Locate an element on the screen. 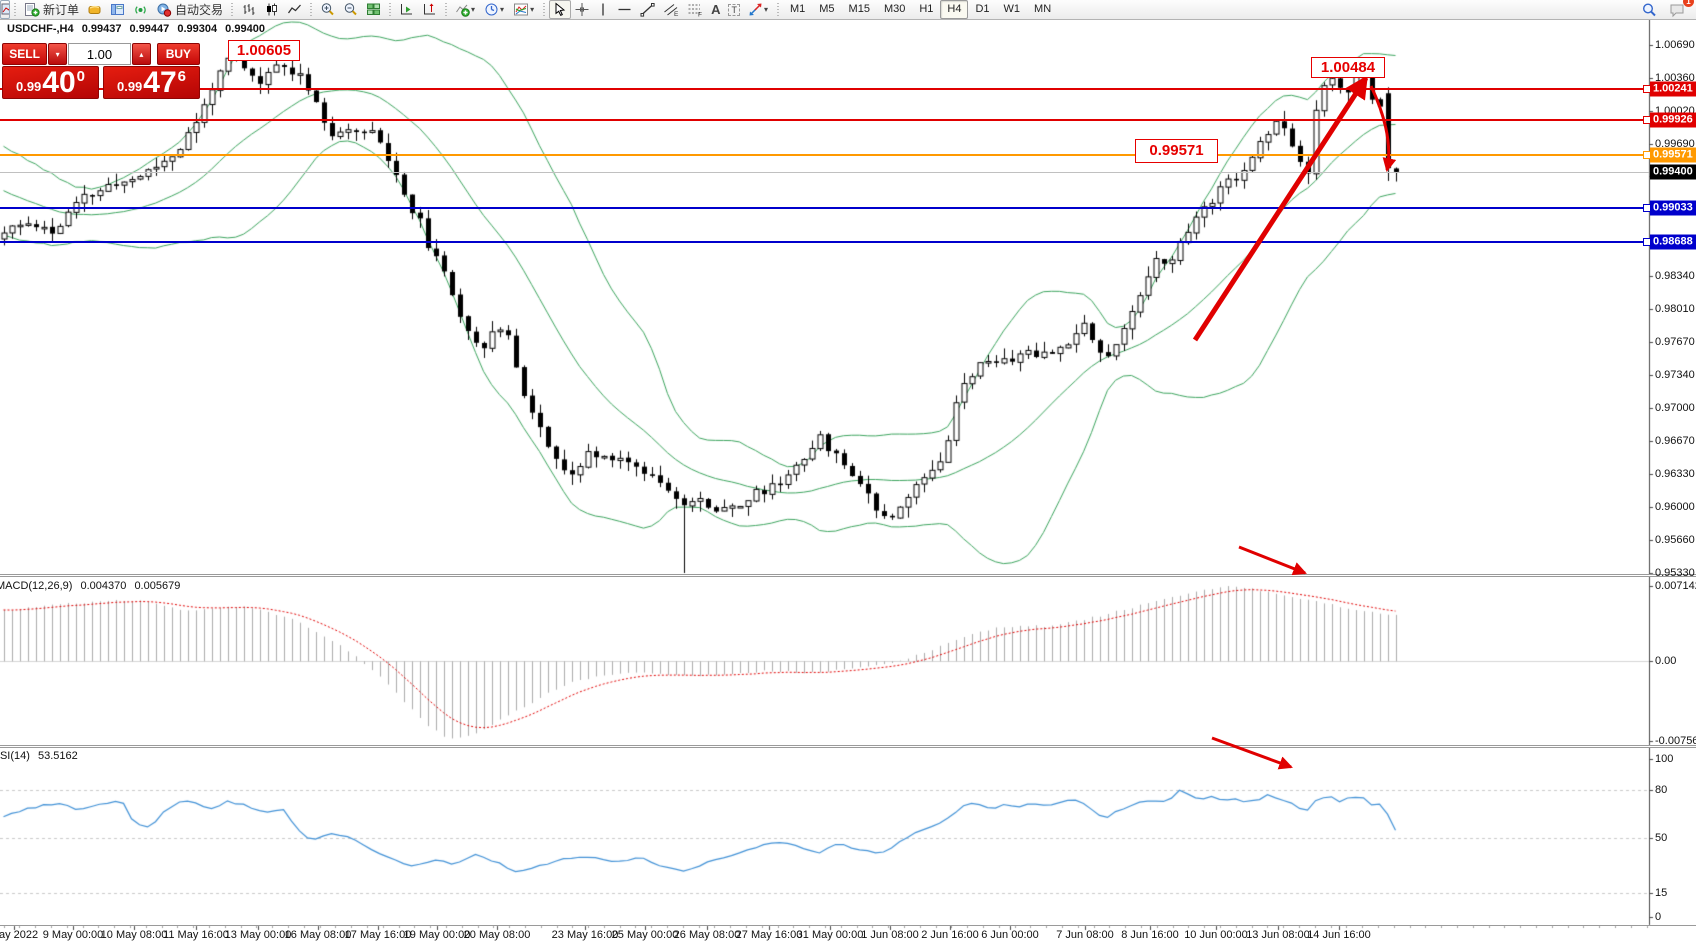 Image resolution: width=1696 pixels, height=944 pixels. new-order-button: 新订单 is located at coordinates (51, 9).